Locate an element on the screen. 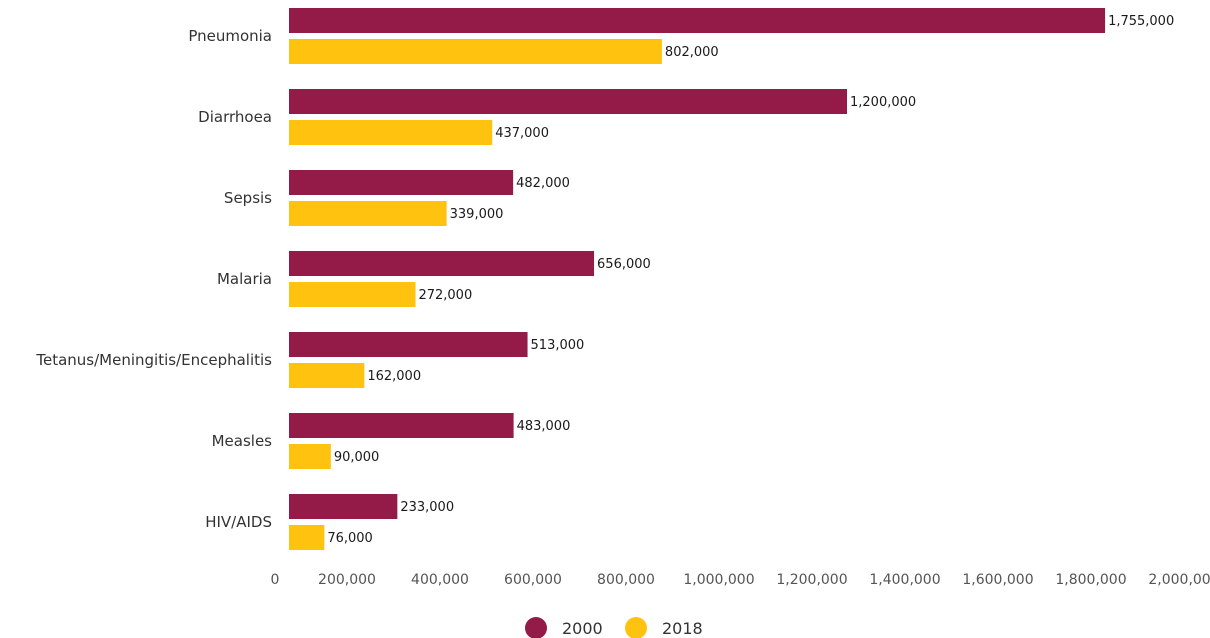 The height and width of the screenshot is (638, 1210). data-label: 482,000 is located at coordinates (543, 183).